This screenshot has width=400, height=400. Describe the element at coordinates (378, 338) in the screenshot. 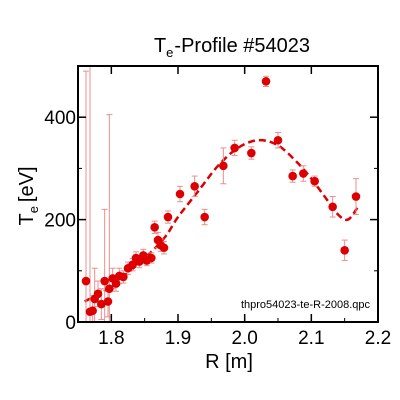

I see `x-tick-label: 2.2` at that location.